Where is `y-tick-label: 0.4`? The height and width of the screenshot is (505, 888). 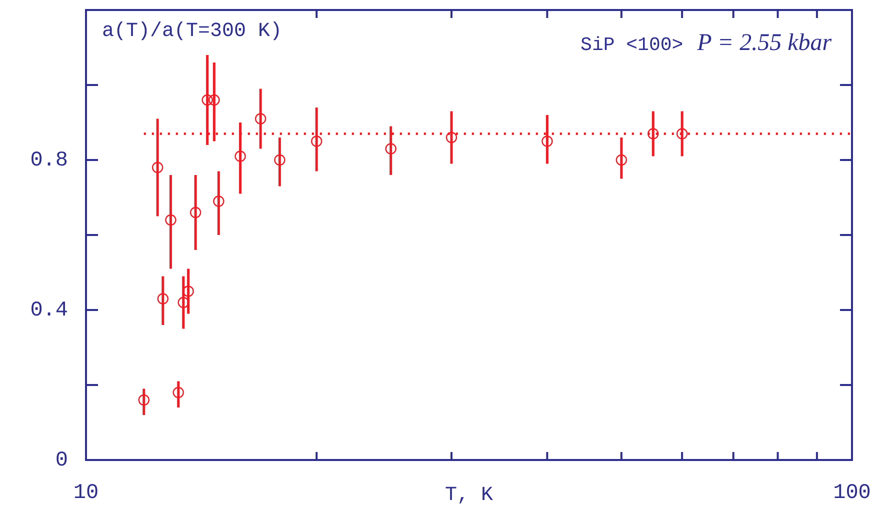 y-tick-label: 0.4 is located at coordinates (49, 311).